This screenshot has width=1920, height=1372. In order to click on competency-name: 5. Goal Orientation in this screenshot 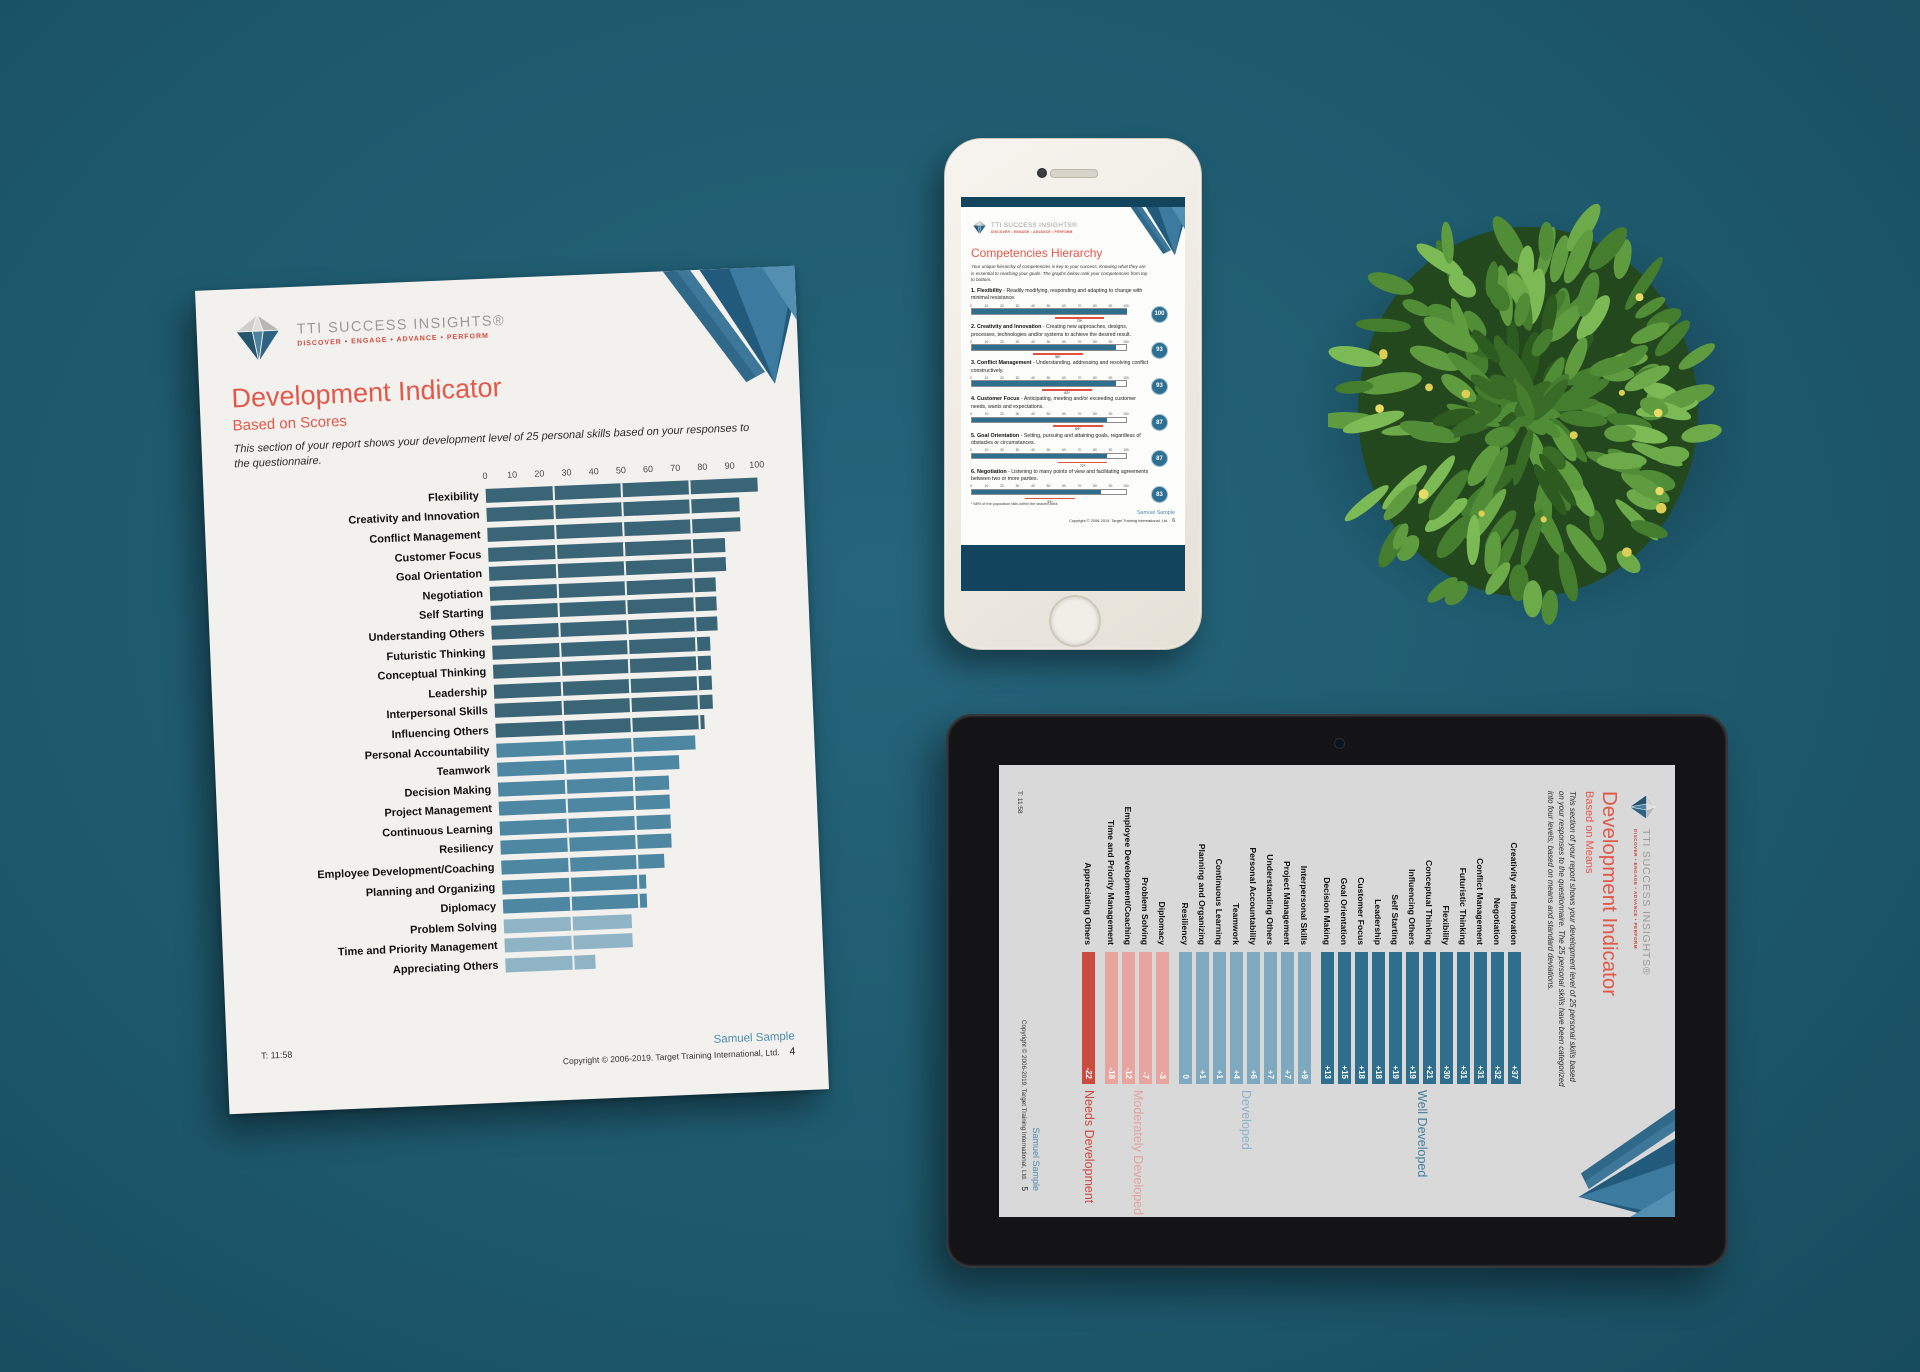, I will do `click(995, 435)`.